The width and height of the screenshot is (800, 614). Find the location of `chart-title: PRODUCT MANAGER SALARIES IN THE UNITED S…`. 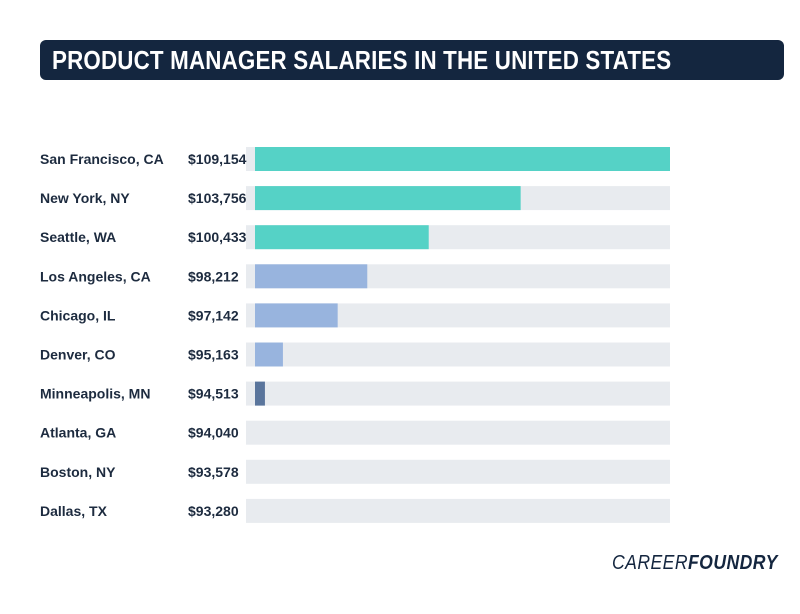

chart-title: PRODUCT MANAGER SALARIES IN THE UNITED S… is located at coordinates (362, 59).